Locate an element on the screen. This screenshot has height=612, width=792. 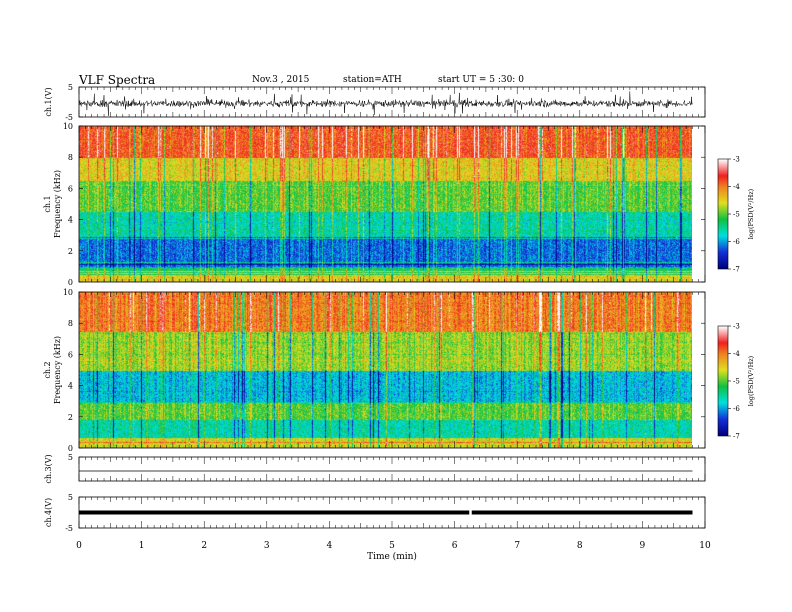
ch1-colorbar-tick-label: -6 is located at coordinates (736, 242).